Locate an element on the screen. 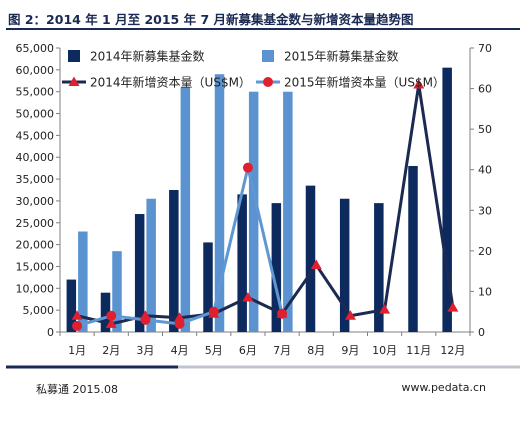 Image resolution: width=526 pixels, height=421 pixels. y-left-tick-label: 0 is located at coordinates (50, 332).